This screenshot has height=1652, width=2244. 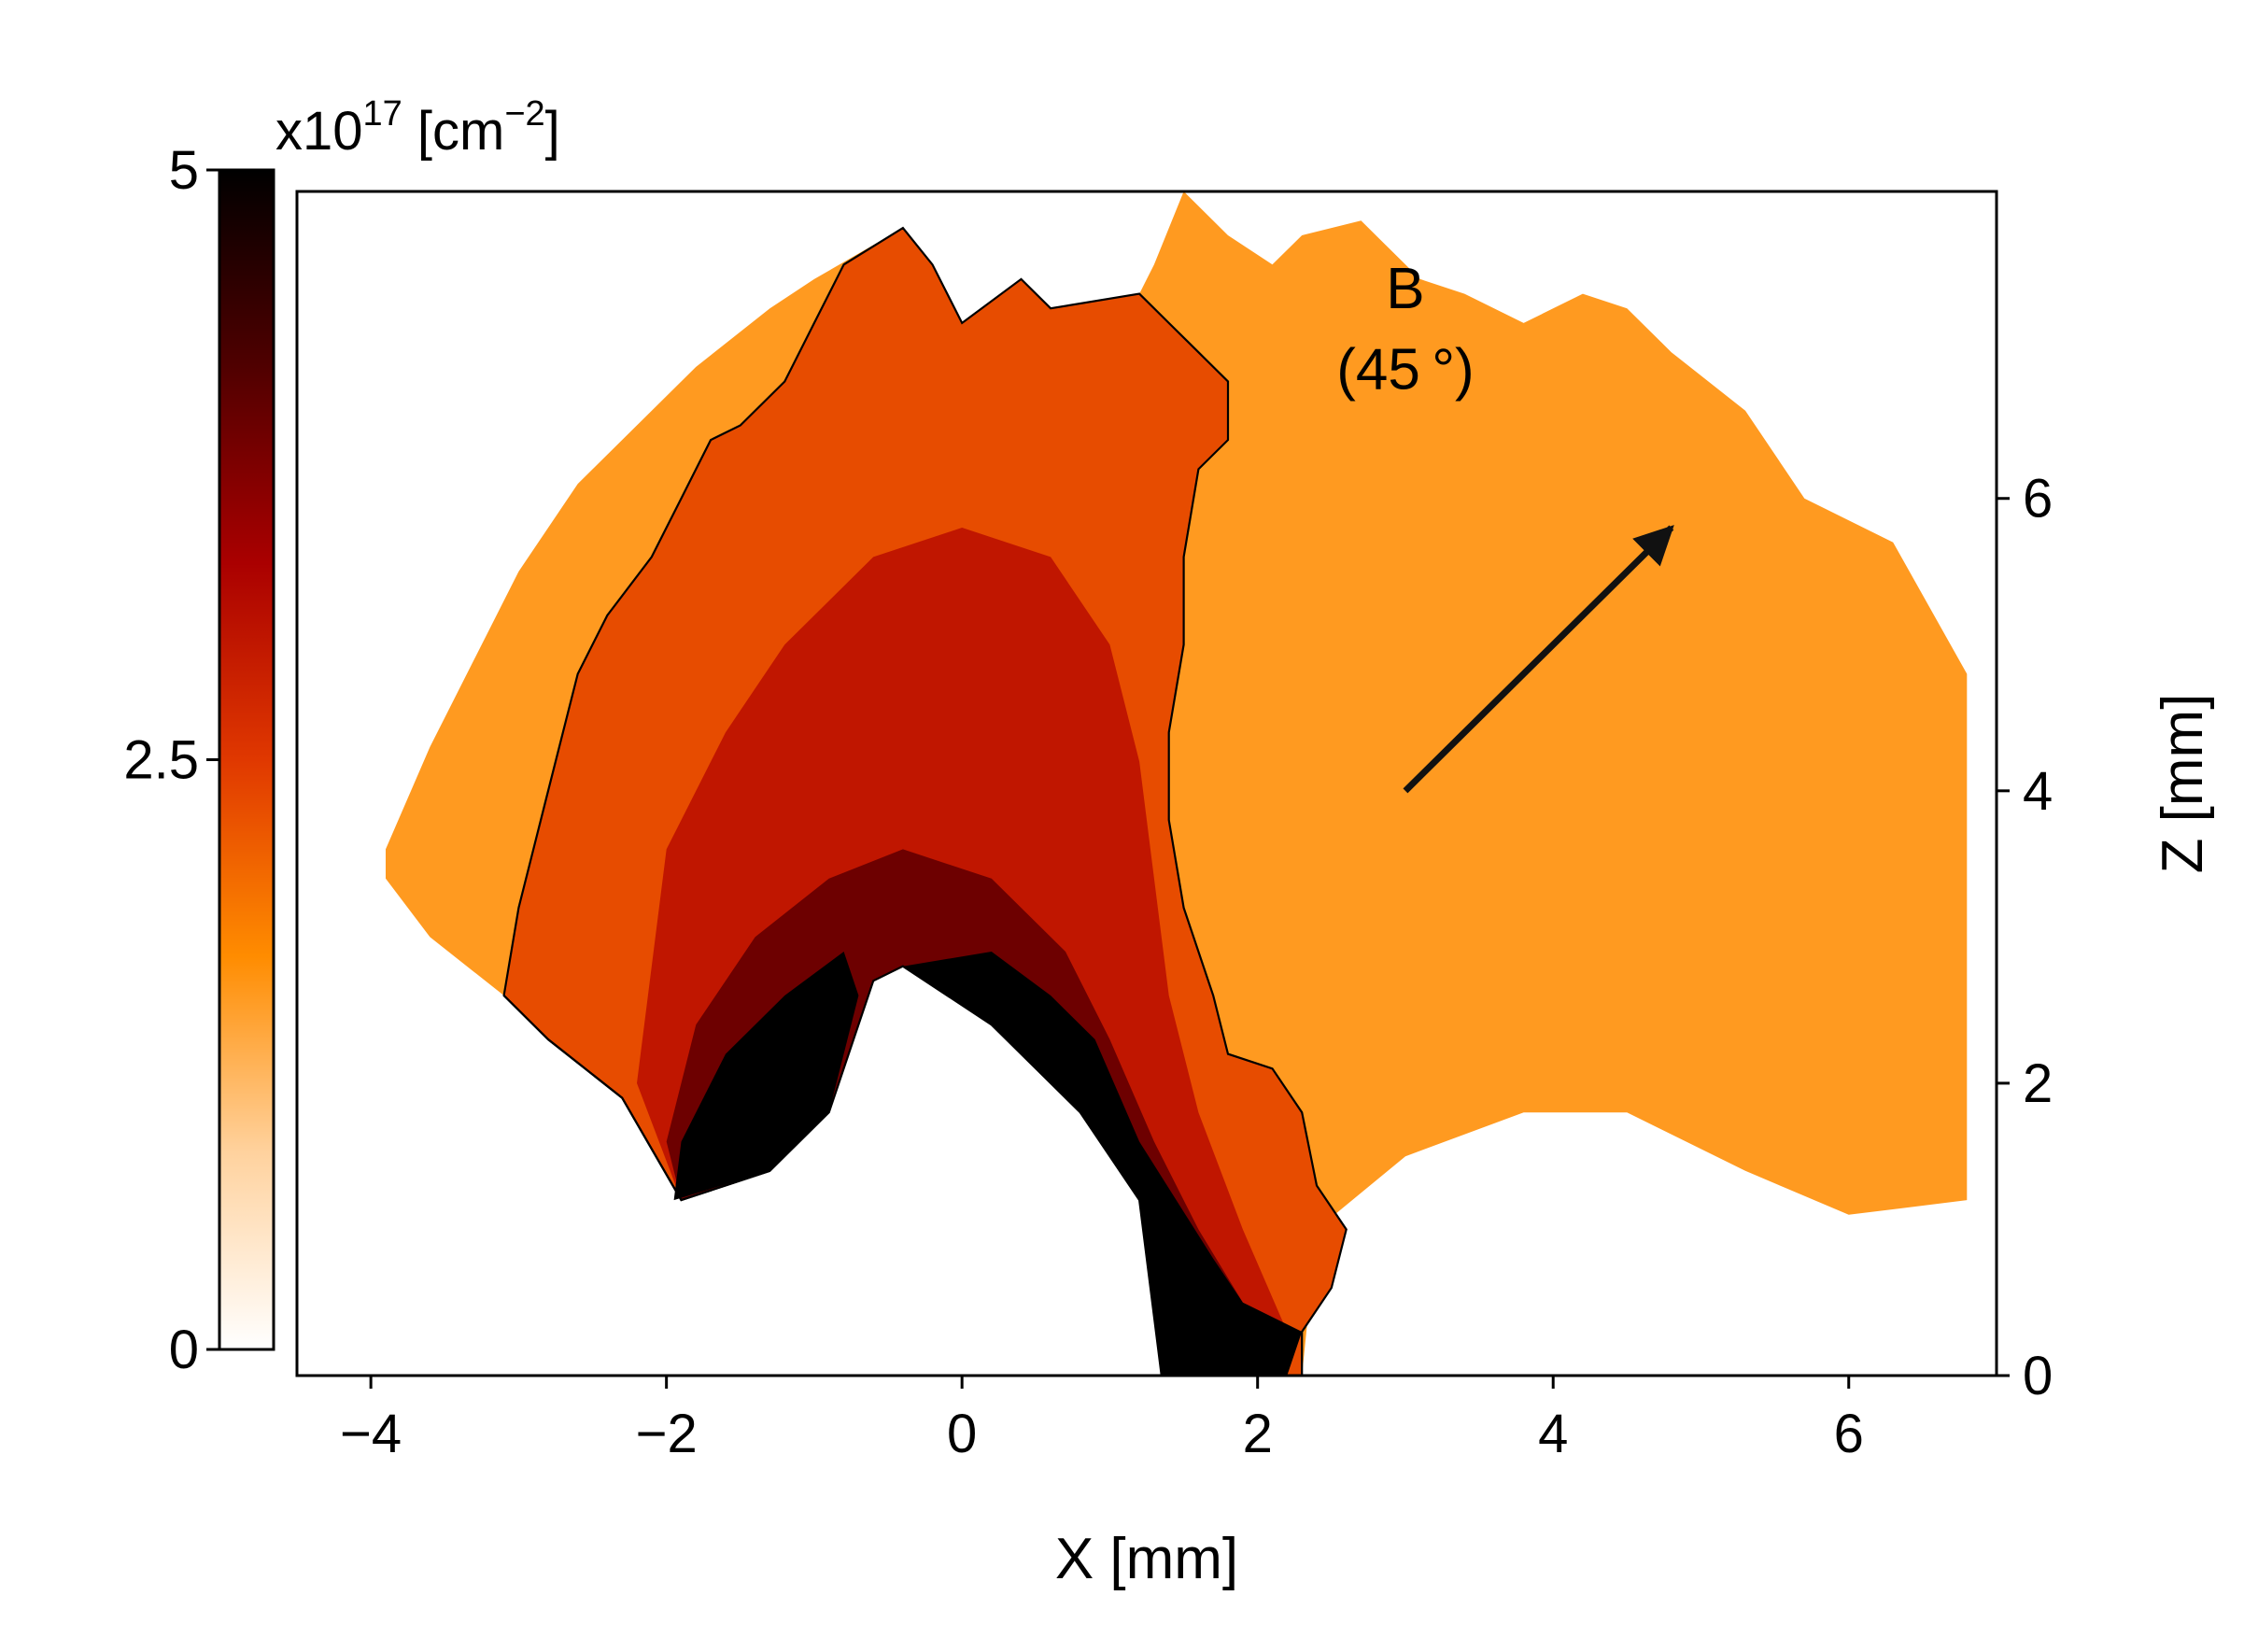 I want to click on colorbar-tick-label: 5, so click(x=184, y=170).